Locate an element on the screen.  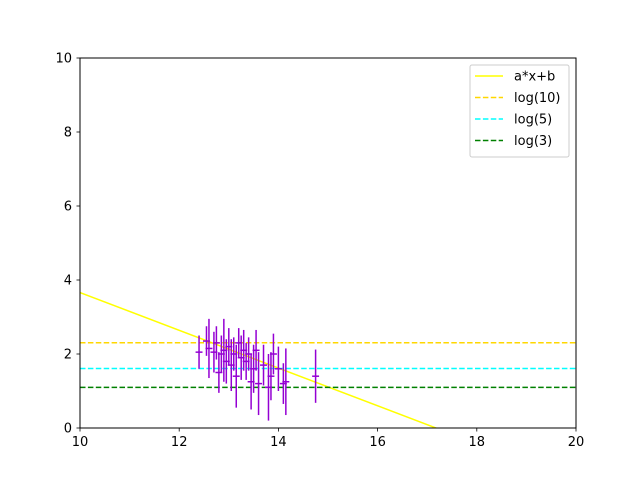
legend: a*x+b log(10) log(5) log(3) is located at coordinates (519, 111).